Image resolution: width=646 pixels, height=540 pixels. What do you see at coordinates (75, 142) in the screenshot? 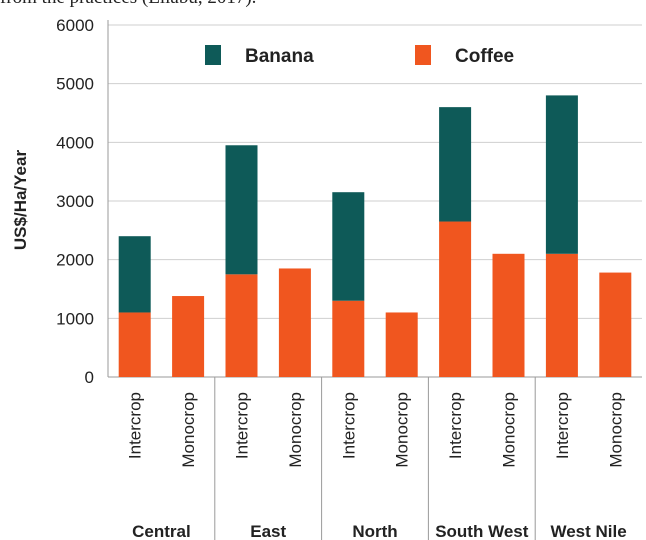
I see `y-tick-label: 4000` at bounding box center [75, 142].